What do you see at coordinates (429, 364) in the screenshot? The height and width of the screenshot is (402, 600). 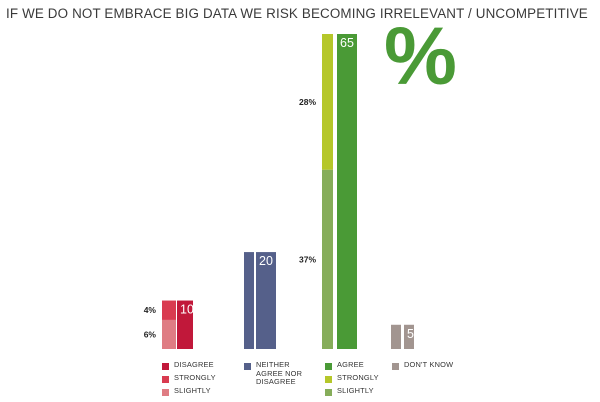 I see `legend-label: DON'T KNOW` at bounding box center [429, 364].